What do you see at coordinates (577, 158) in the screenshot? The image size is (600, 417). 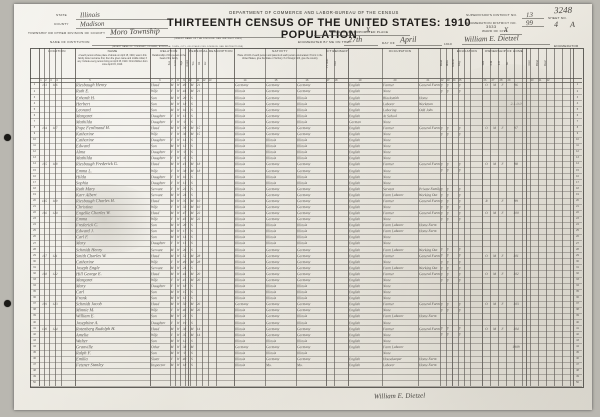 I see `line-number-right: 13` at bounding box center [577, 158].